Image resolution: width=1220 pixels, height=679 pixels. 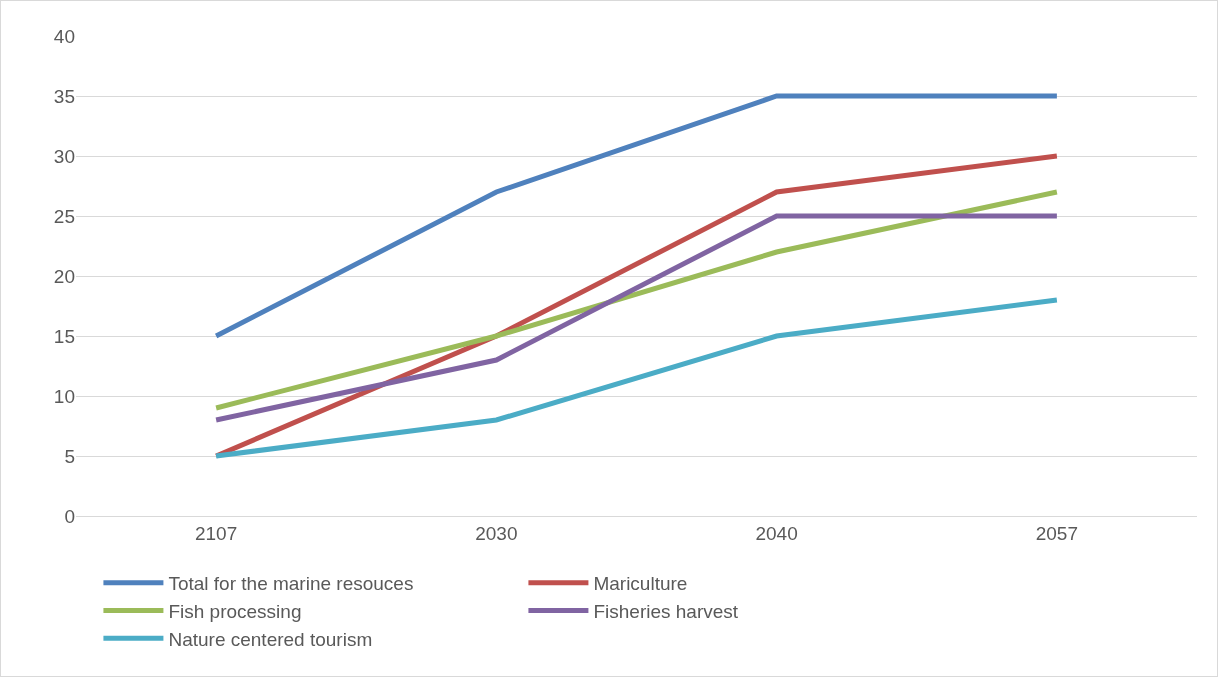 What do you see at coordinates (291, 584) in the screenshot?
I see `legend-label: Total for the marine resouces` at bounding box center [291, 584].